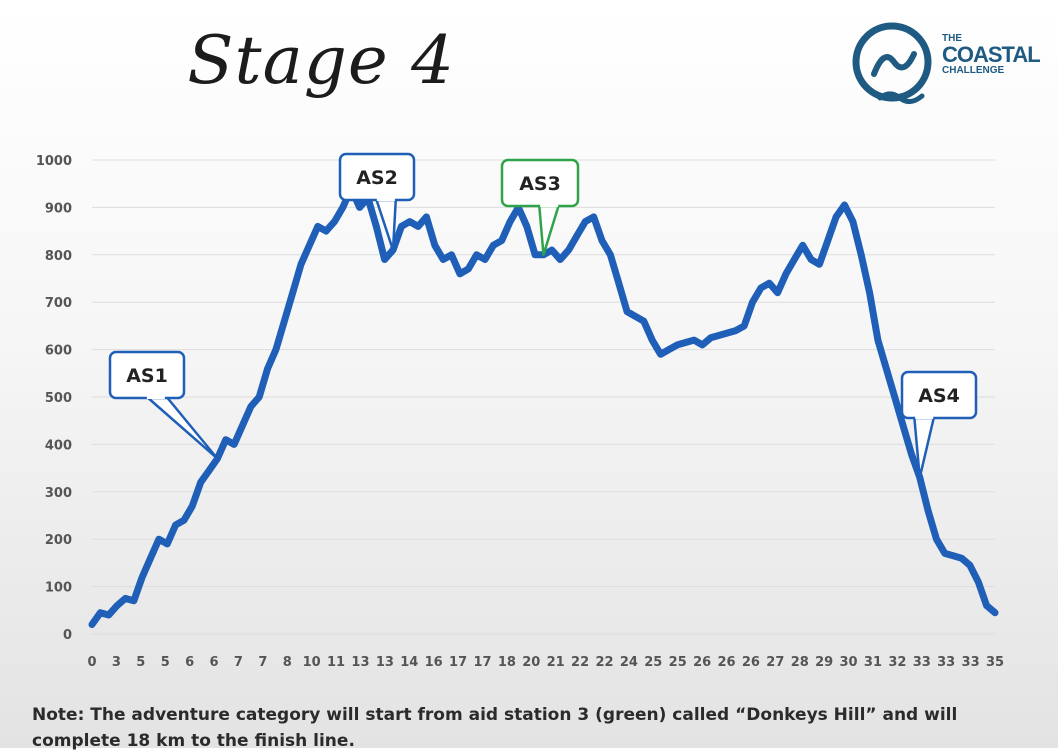 The image size is (1058, 754). Describe the element at coordinates (409, 662) in the screenshot. I see `x-tick-label: 14` at that location.